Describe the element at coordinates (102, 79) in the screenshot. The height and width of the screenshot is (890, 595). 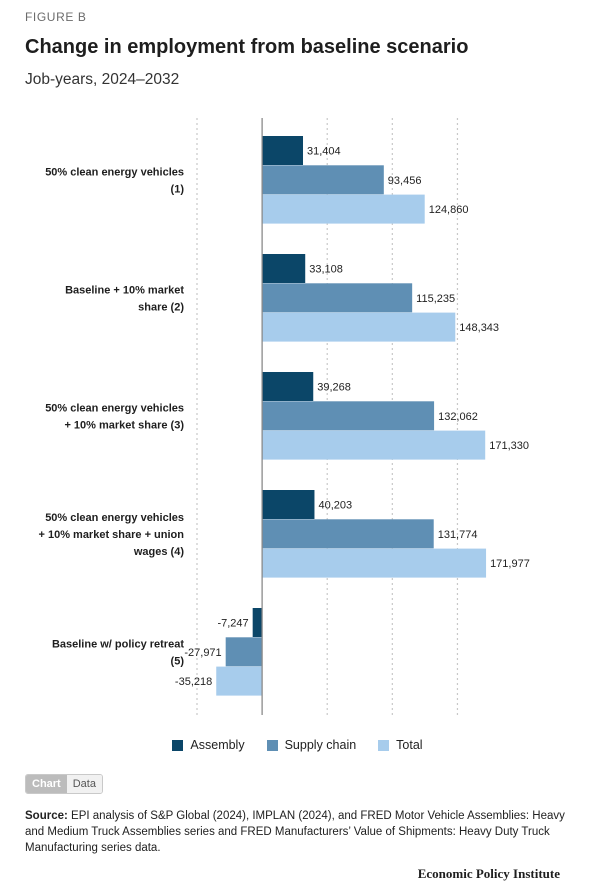
I see `chart-subtitle: Job-years, 2024–2032` at that location.